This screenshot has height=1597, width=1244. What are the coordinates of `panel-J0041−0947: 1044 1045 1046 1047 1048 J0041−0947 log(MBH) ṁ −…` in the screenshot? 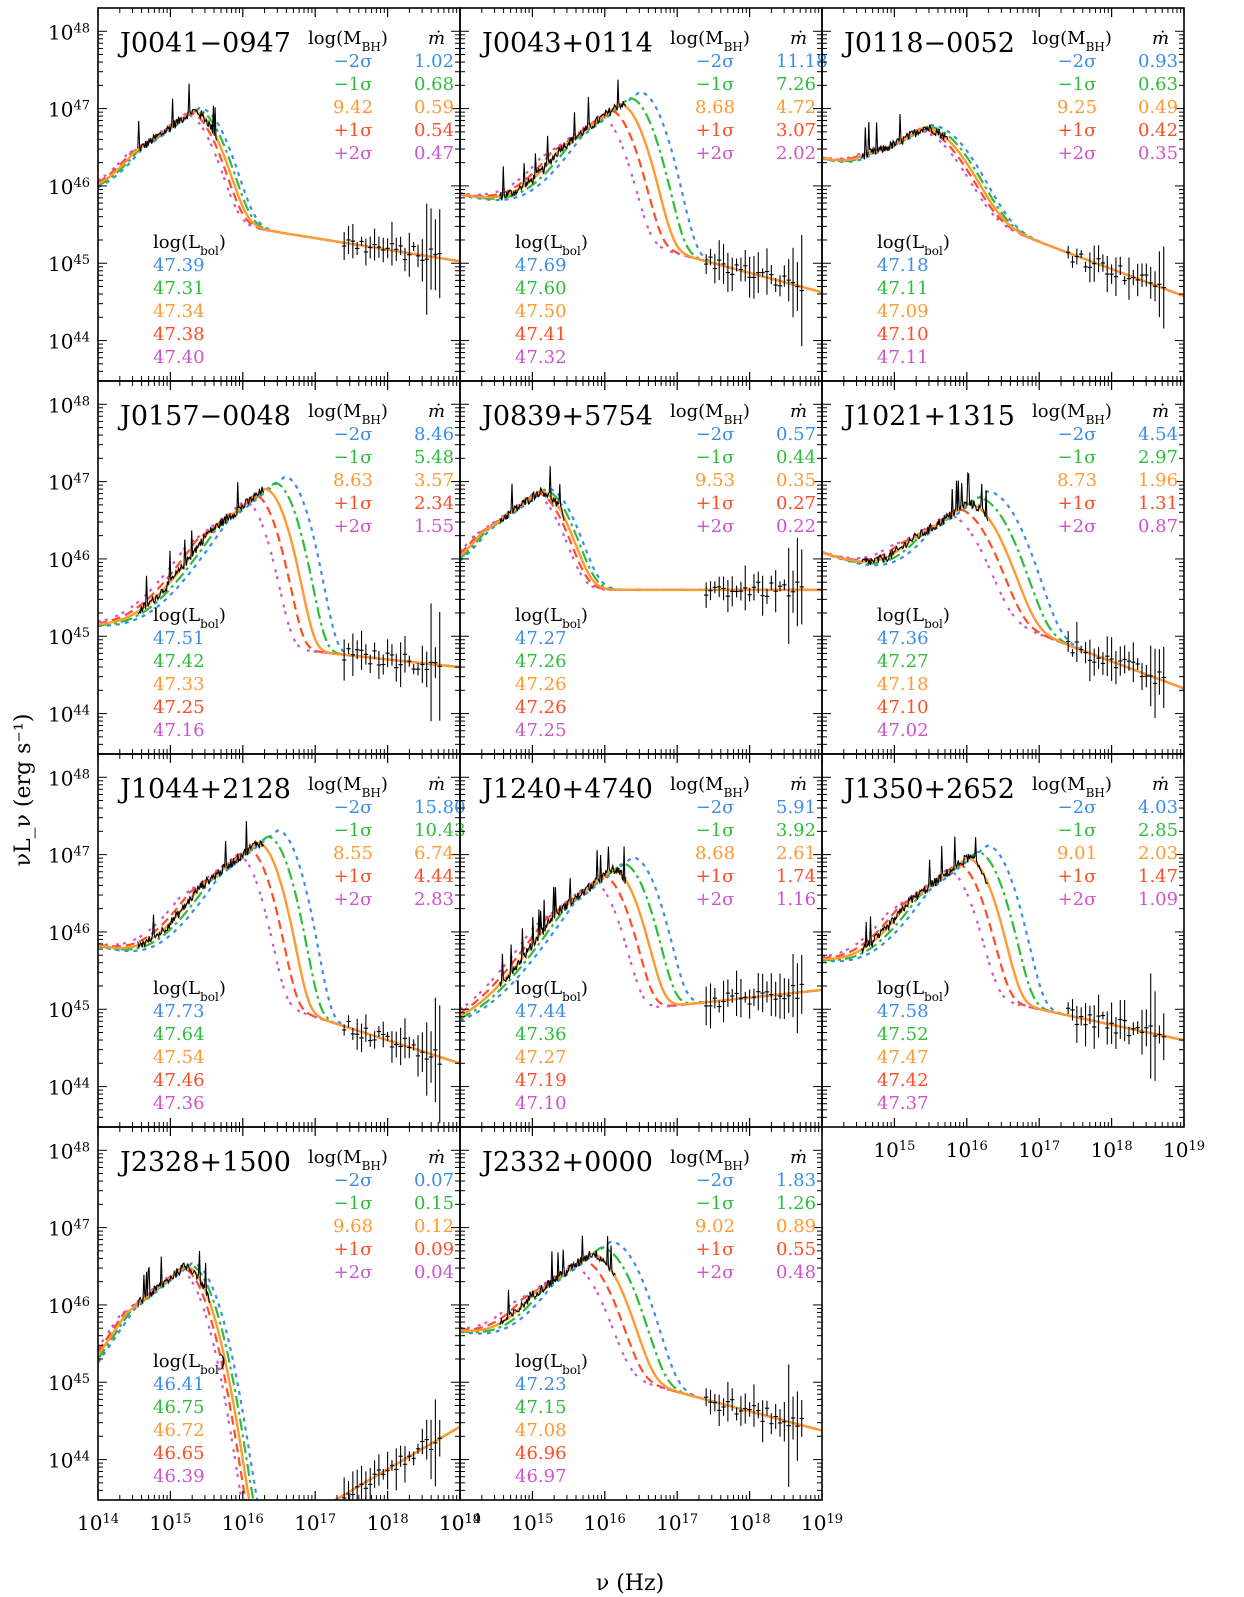 It's located at (254, 194).